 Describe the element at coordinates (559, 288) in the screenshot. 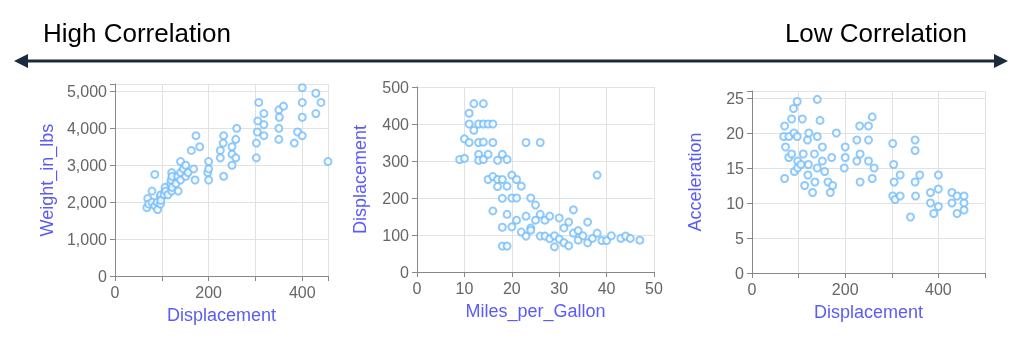

I see `x-tick-label: 30` at that location.